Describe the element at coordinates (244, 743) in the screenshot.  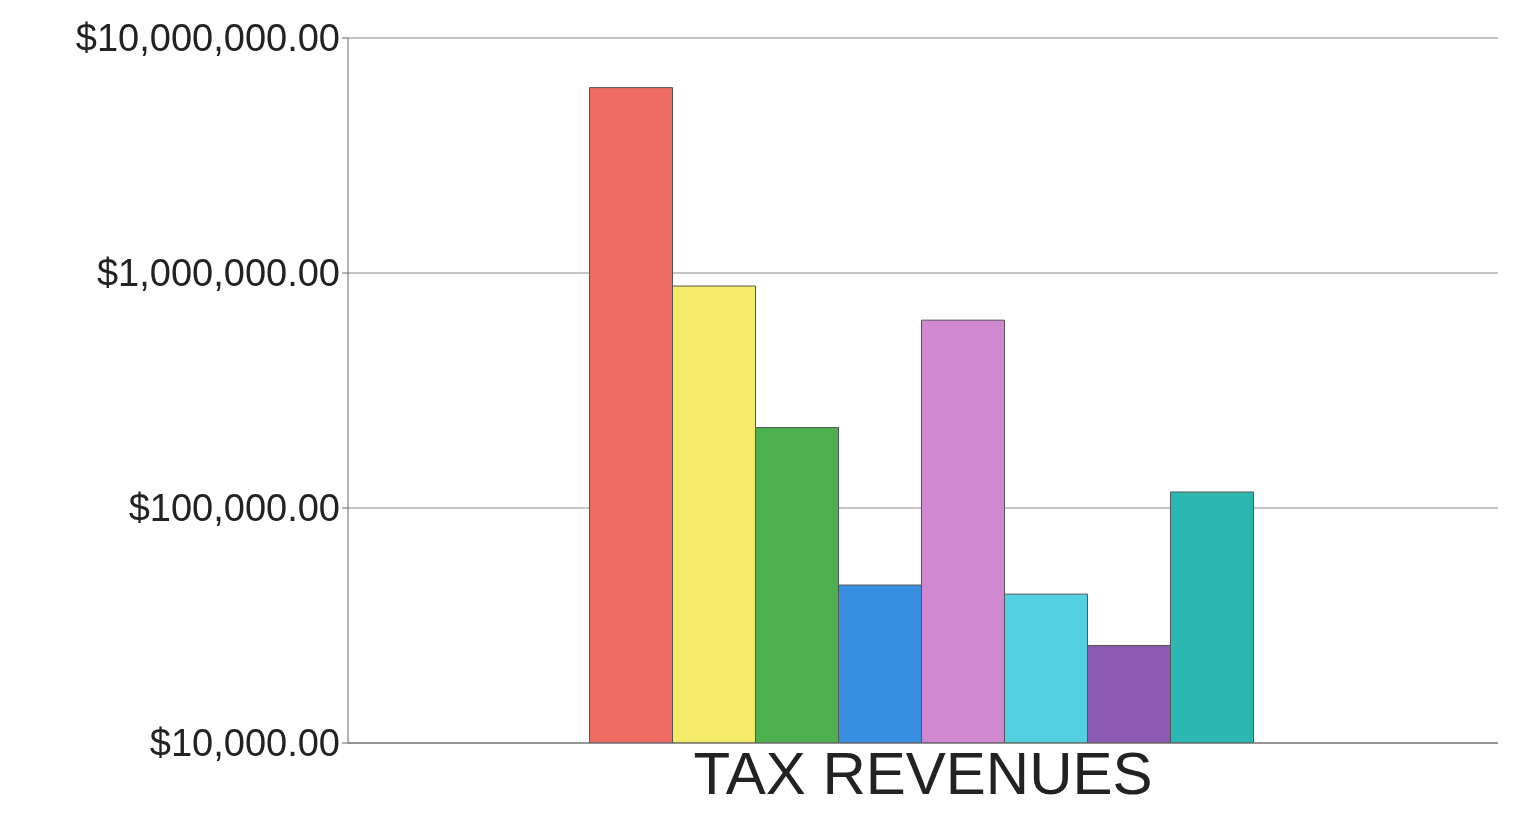
I see `y-tick-label: $10,000.00` at that location.